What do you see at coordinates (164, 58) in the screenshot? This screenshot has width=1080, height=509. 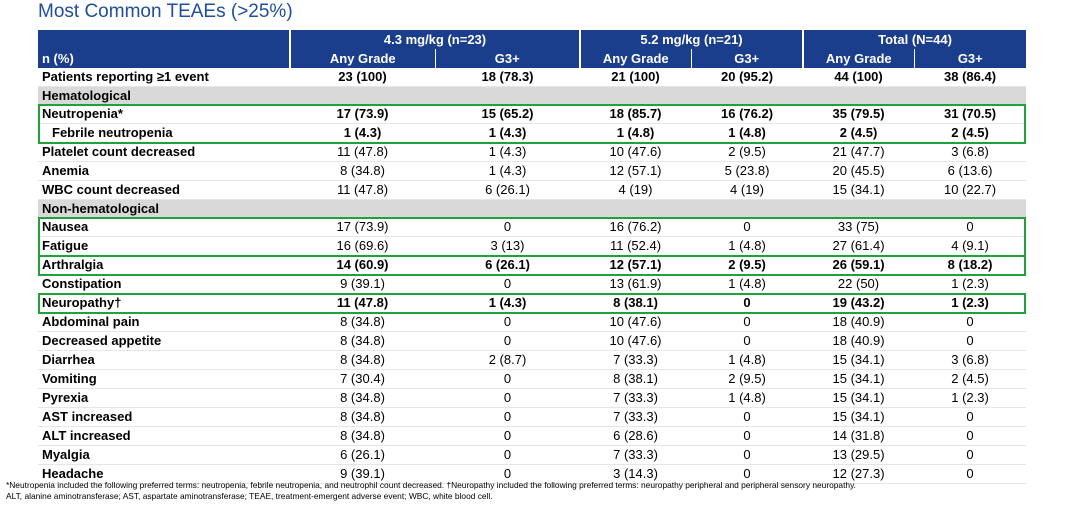 I see `header-row-label: n (%)` at bounding box center [164, 58].